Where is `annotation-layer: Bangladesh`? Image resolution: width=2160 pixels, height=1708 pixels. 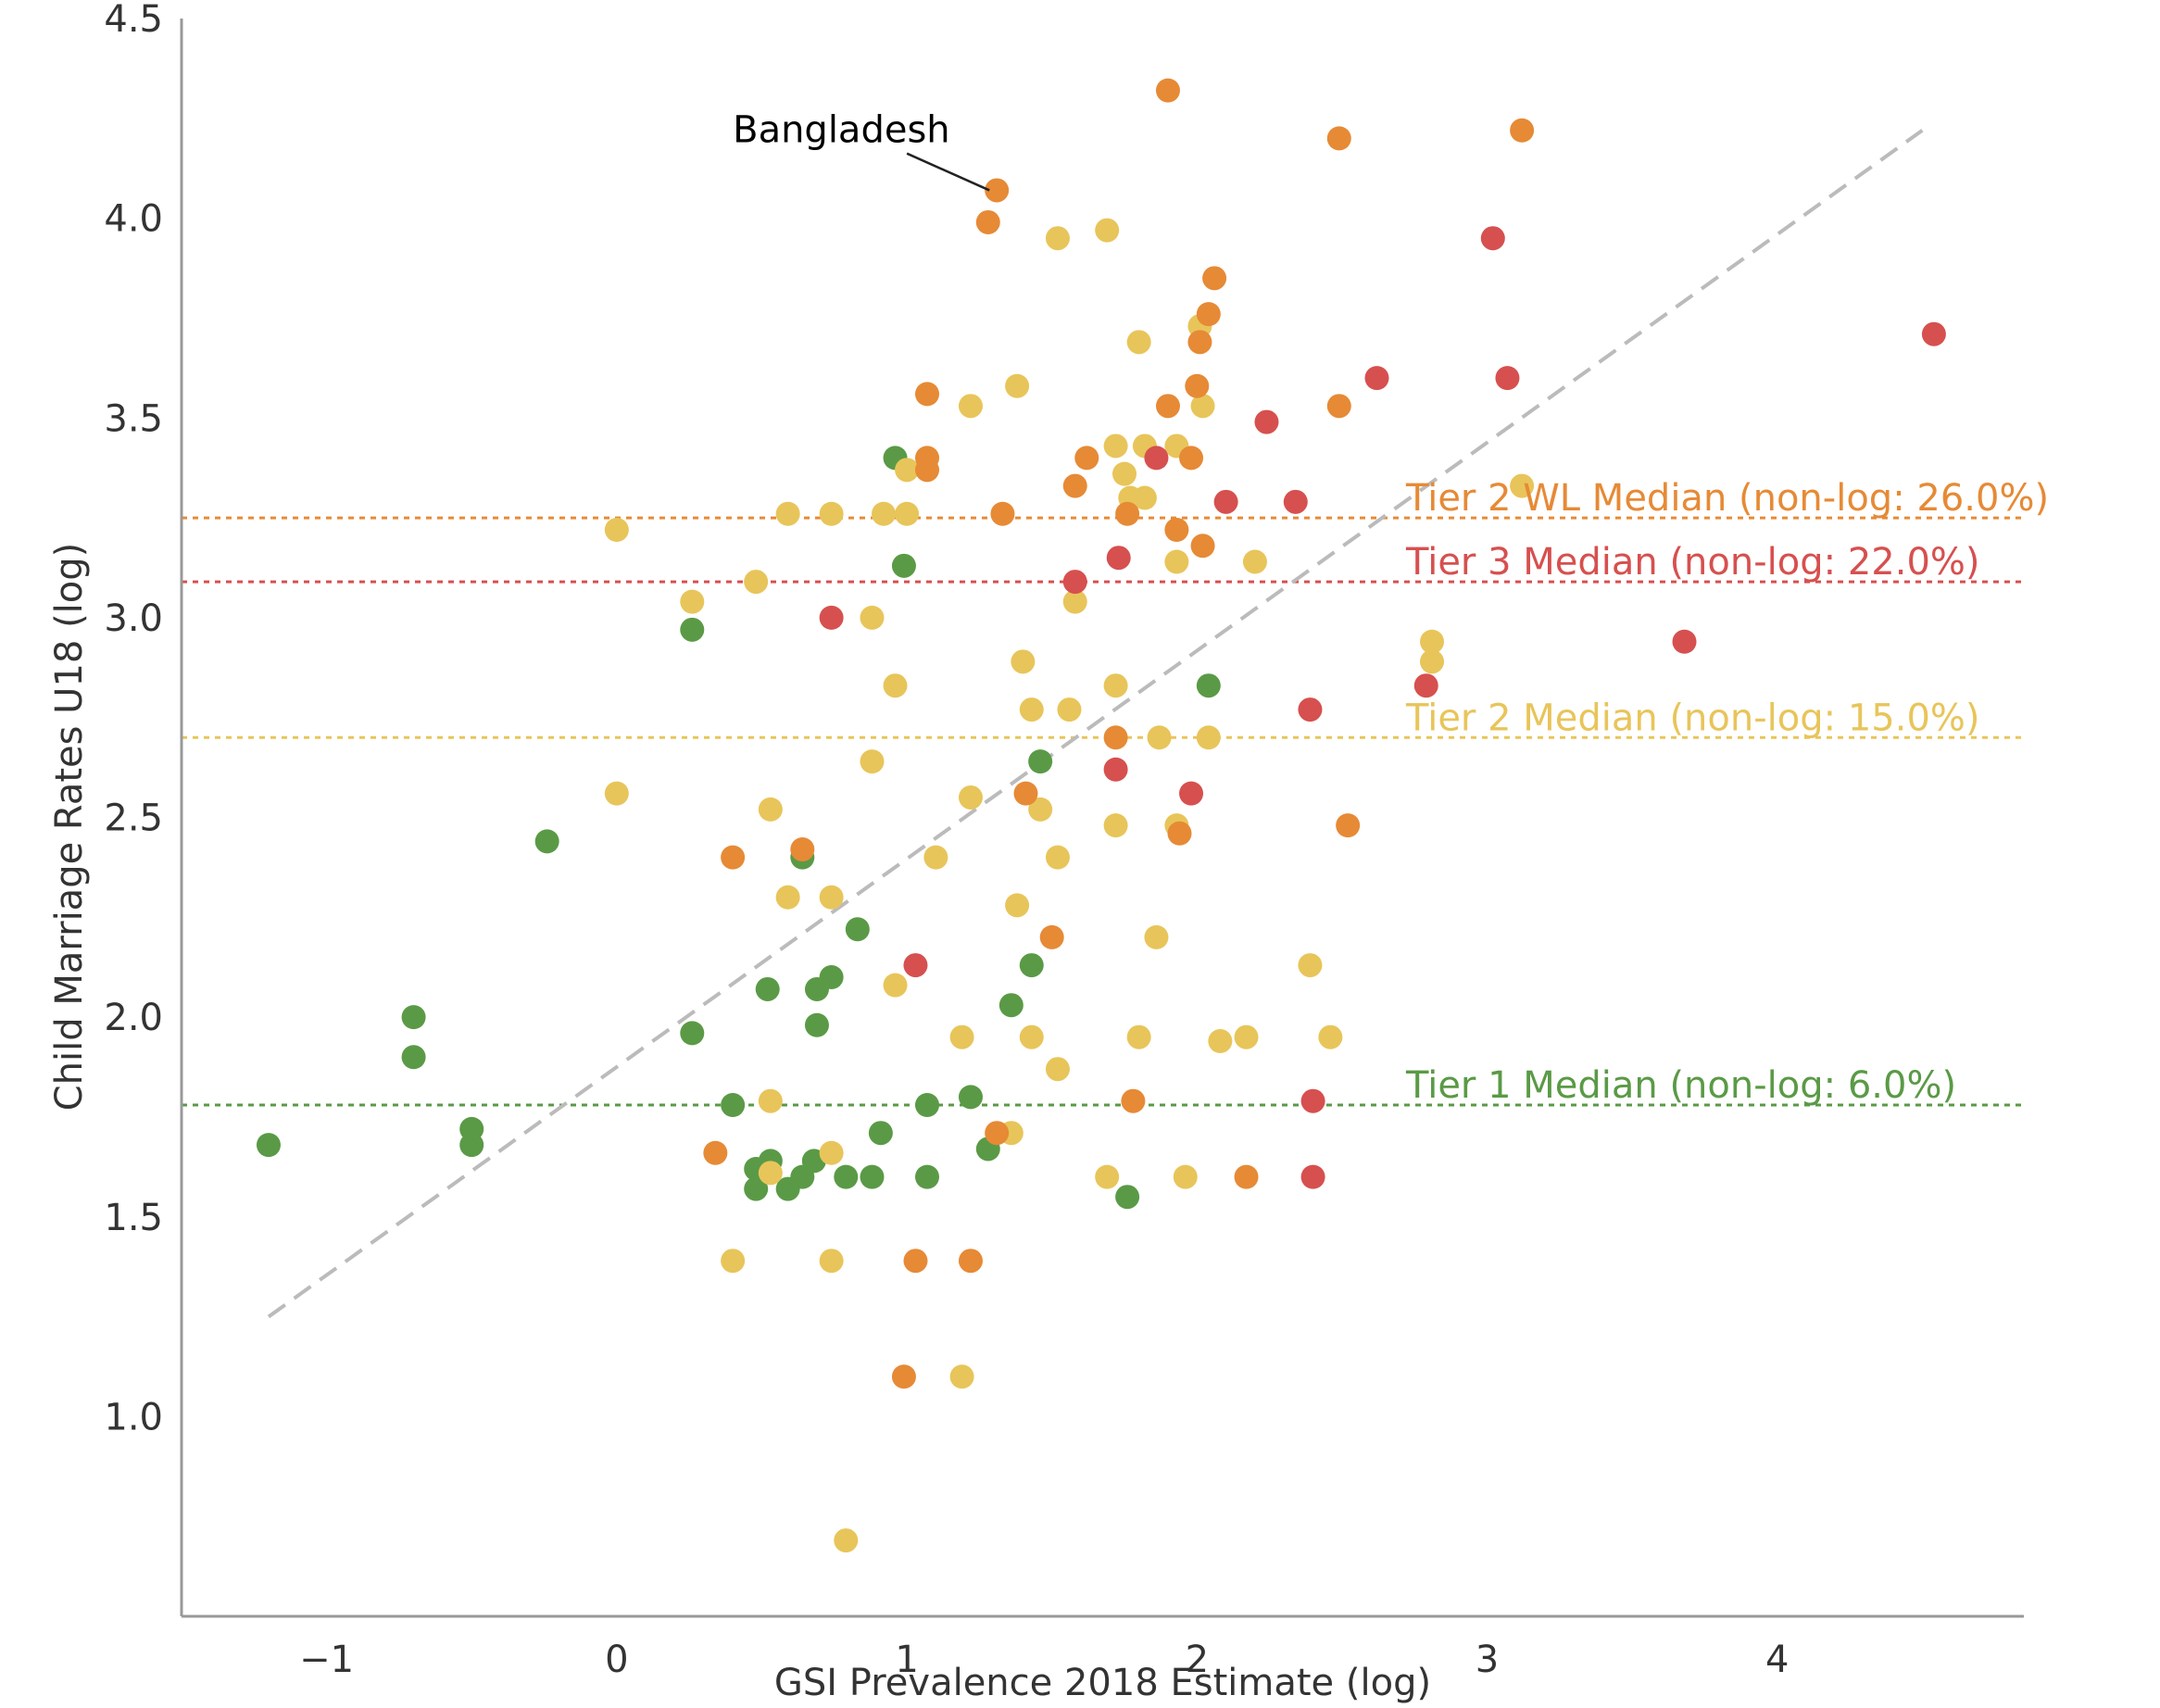
annotation-layer: Bangladesh is located at coordinates (862, 151).